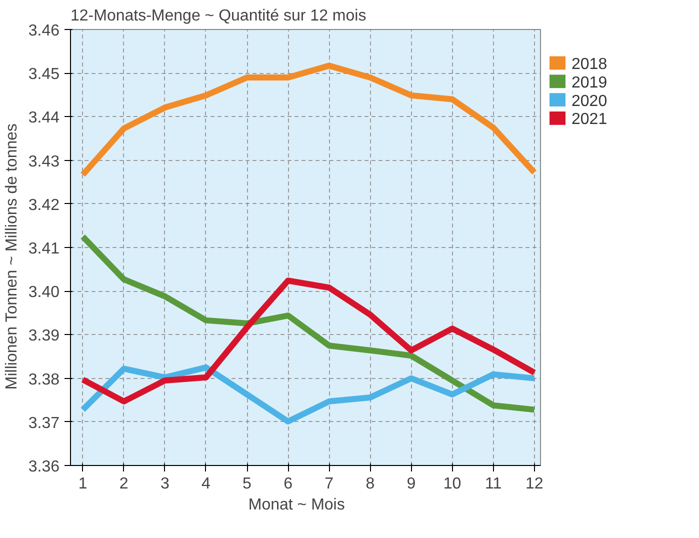 Image resolution: width=699 pixels, height=538 pixels. I want to click on y-axis-title: Millionen Tonnen ~ Millions de tonnes, so click(11, 256).